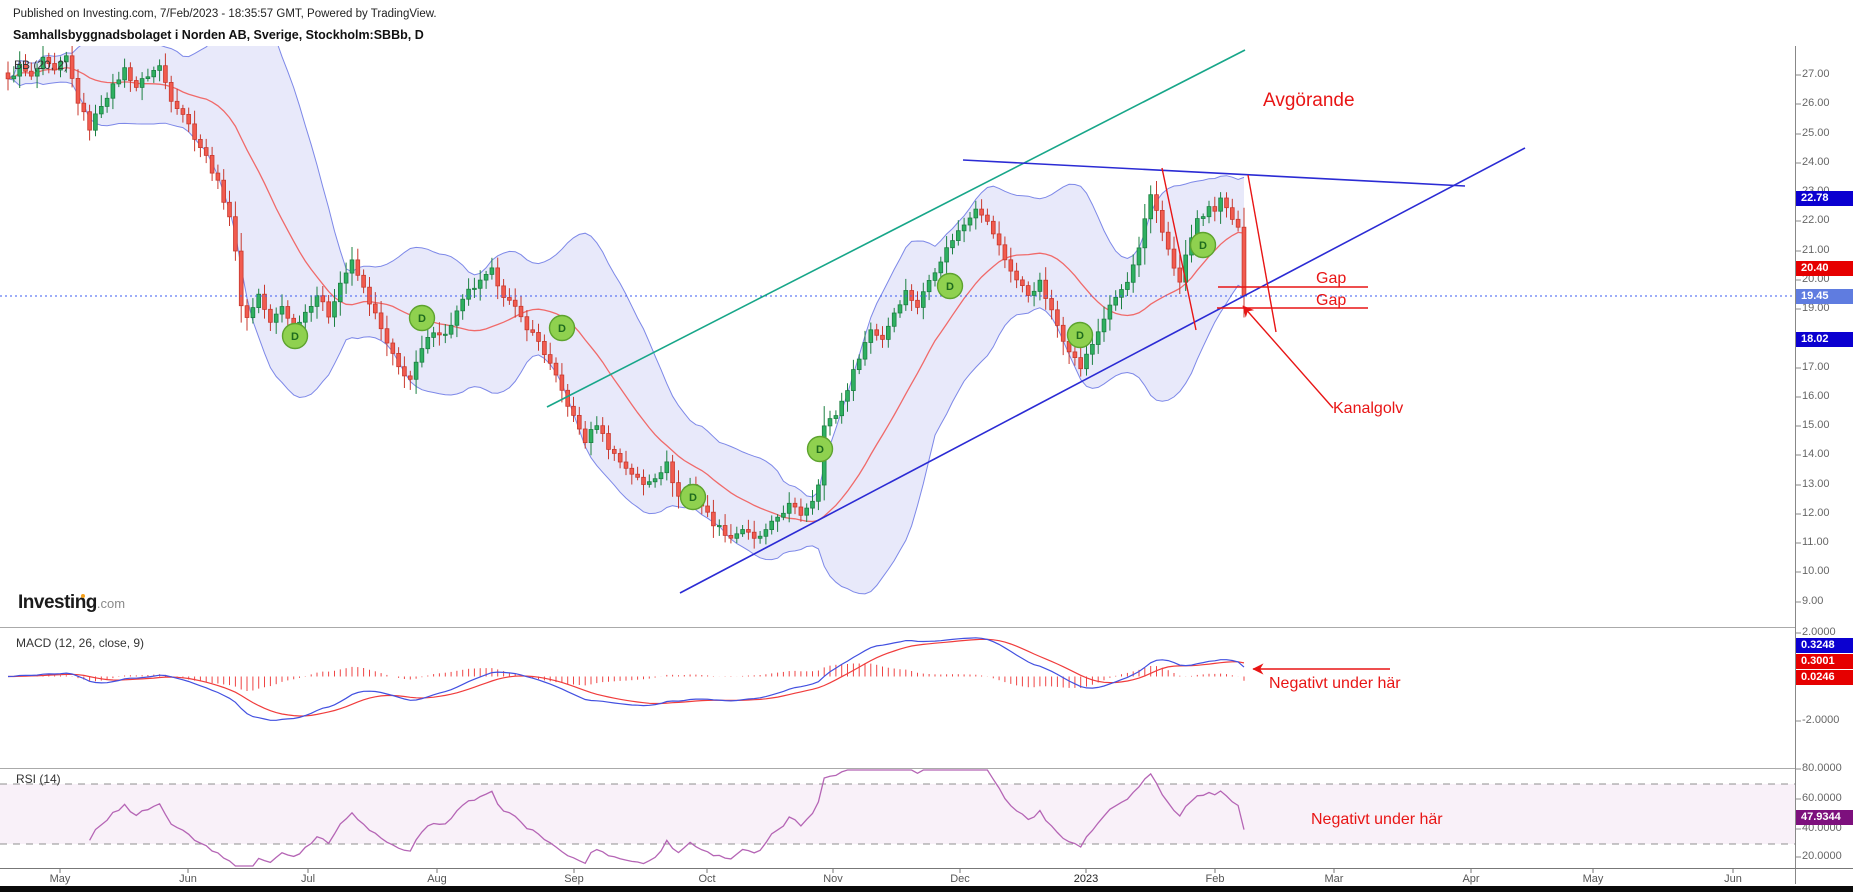 This screenshot has width=1853, height=892. What do you see at coordinates (1816, 103) in the screenshot?
I see `price-tick-label: 26.00` at bounding box center [1816, 103].